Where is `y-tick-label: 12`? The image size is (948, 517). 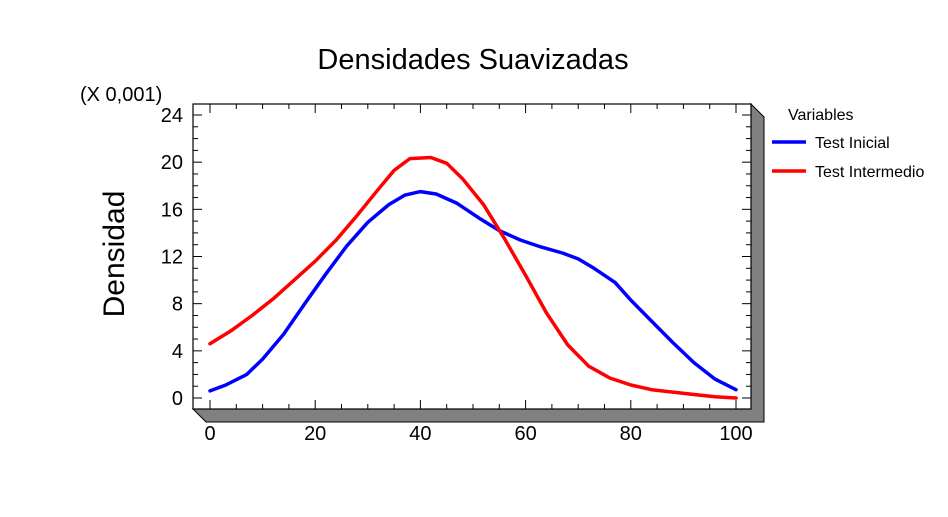
y-tick-label: 12 is located at coordinates (172, 258).